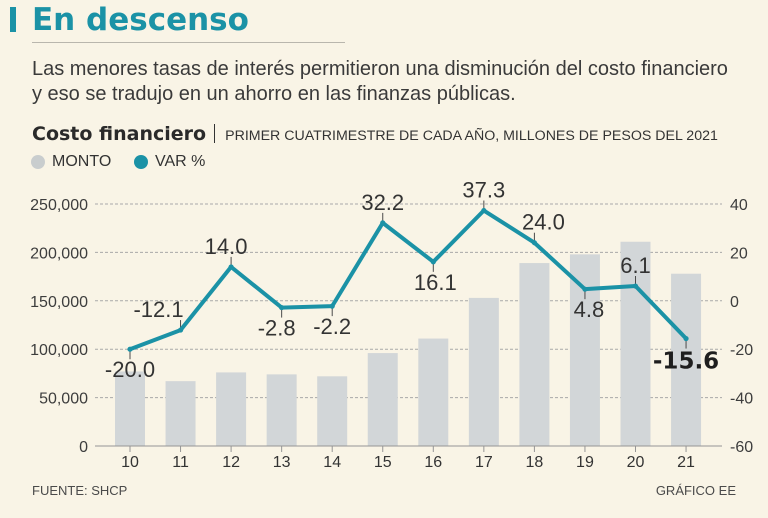  Describe the element at coordinates (59, 302) in the screenshot. I see `y-left-tick-label-3: 150,000` at that location.